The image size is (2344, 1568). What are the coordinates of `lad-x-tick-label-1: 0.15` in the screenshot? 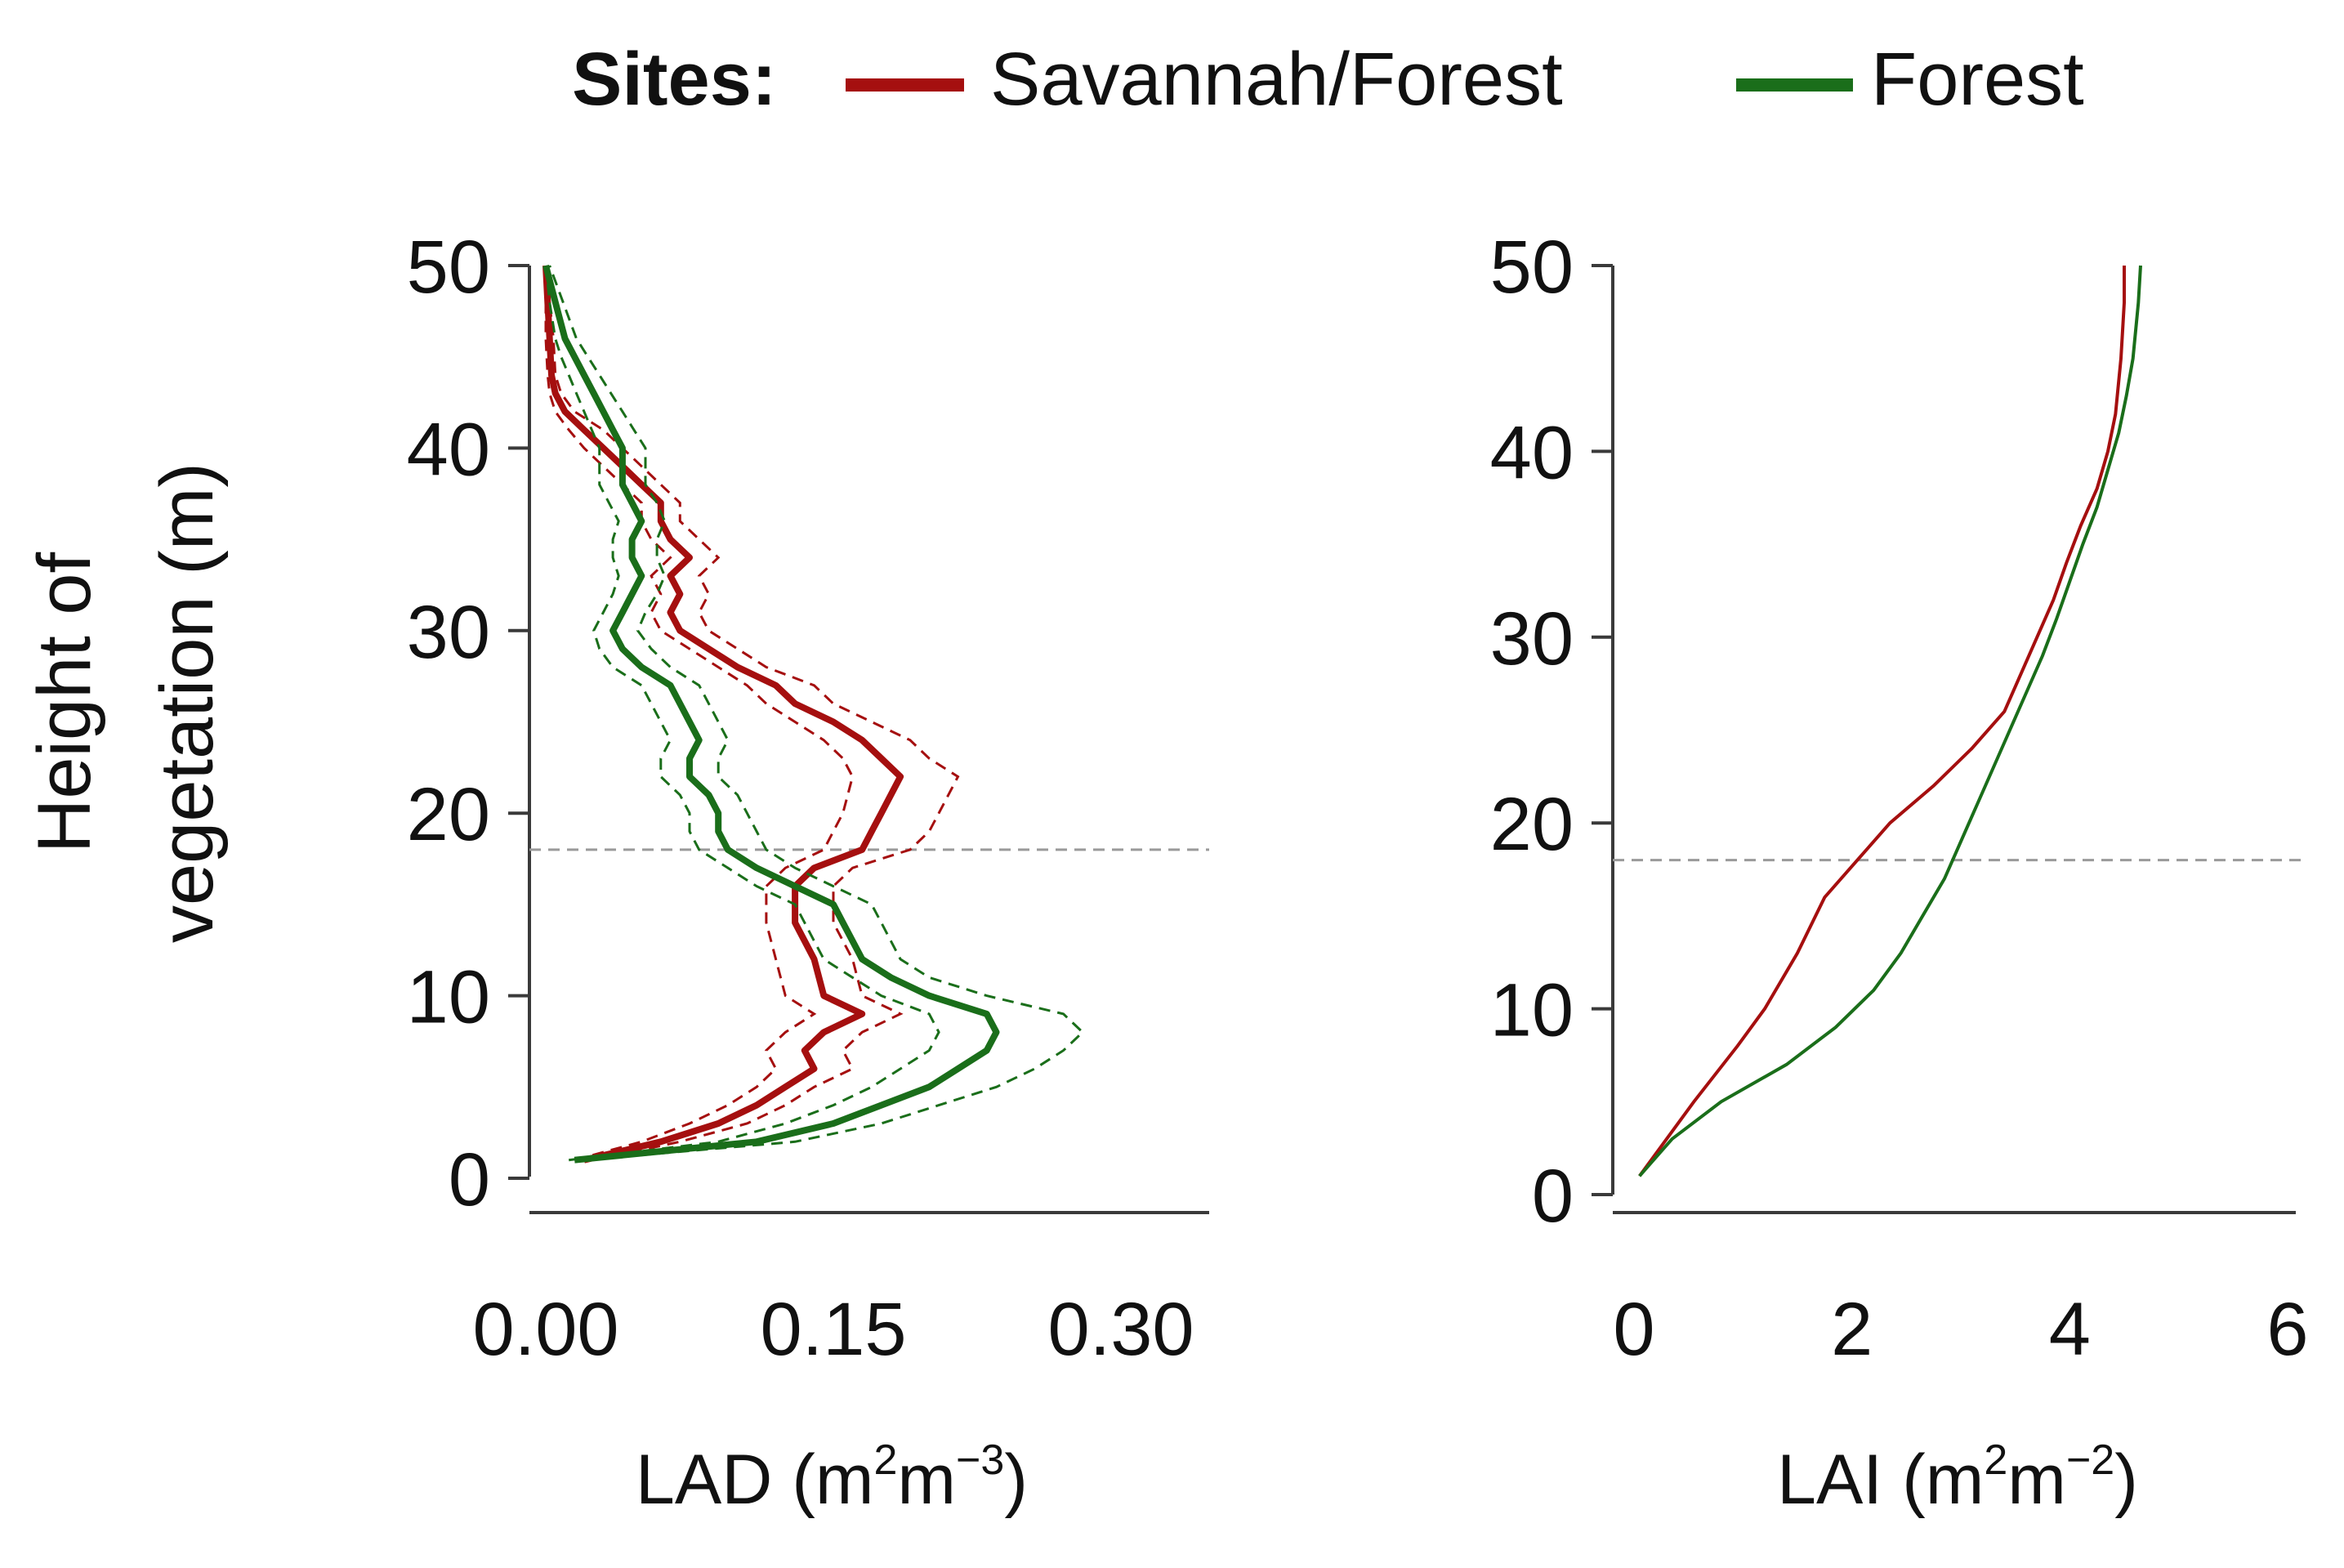 It's located at (833, 1329).